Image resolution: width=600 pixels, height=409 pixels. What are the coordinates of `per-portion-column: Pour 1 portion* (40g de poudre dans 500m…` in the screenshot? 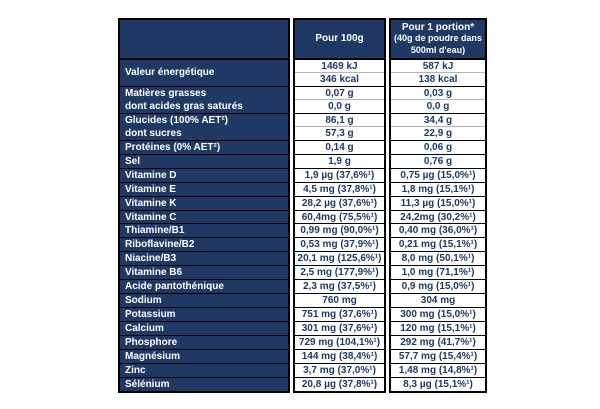 It's located at (438, 205).